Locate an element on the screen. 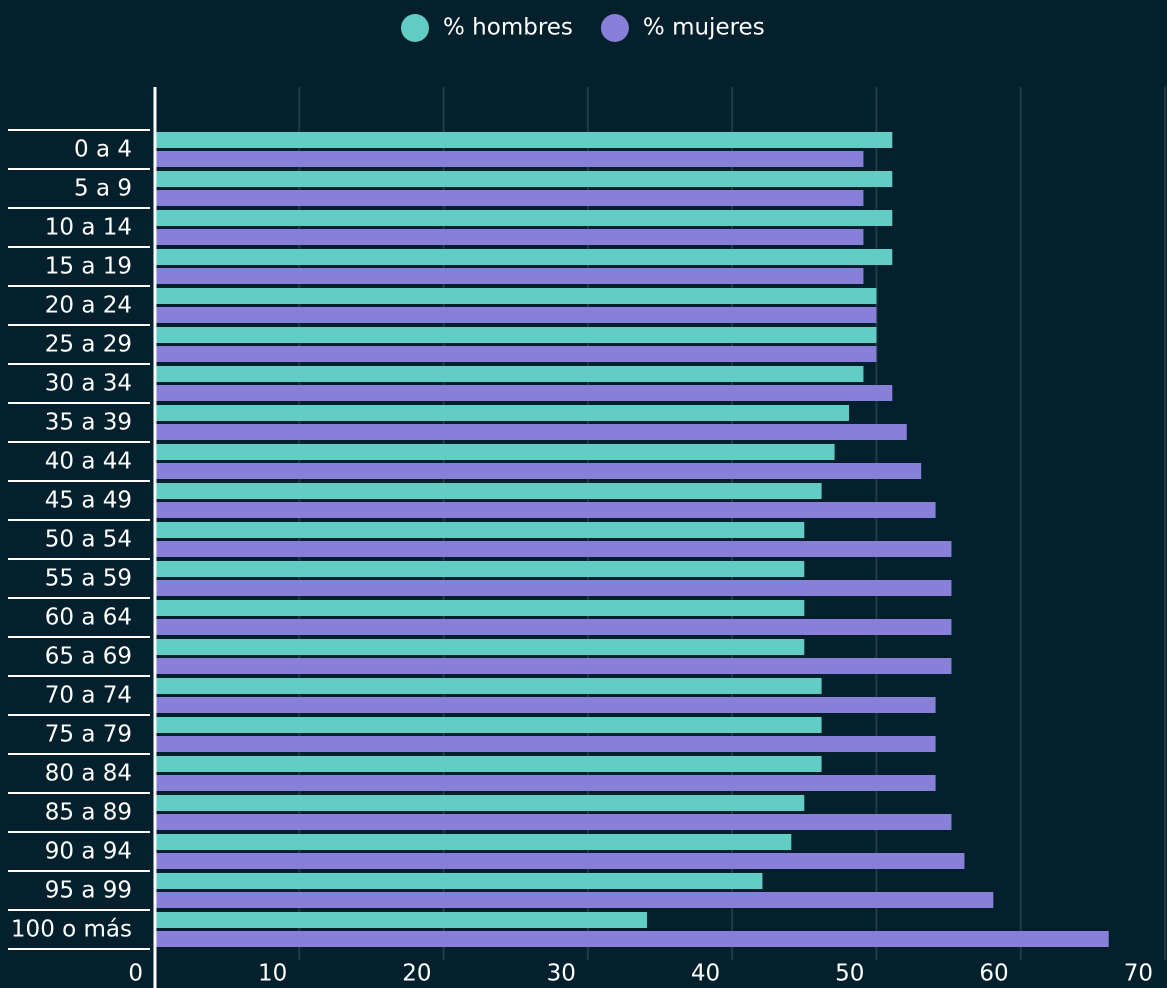  y-tick-label: 70 a 74 is located at coordinates (88, 696).